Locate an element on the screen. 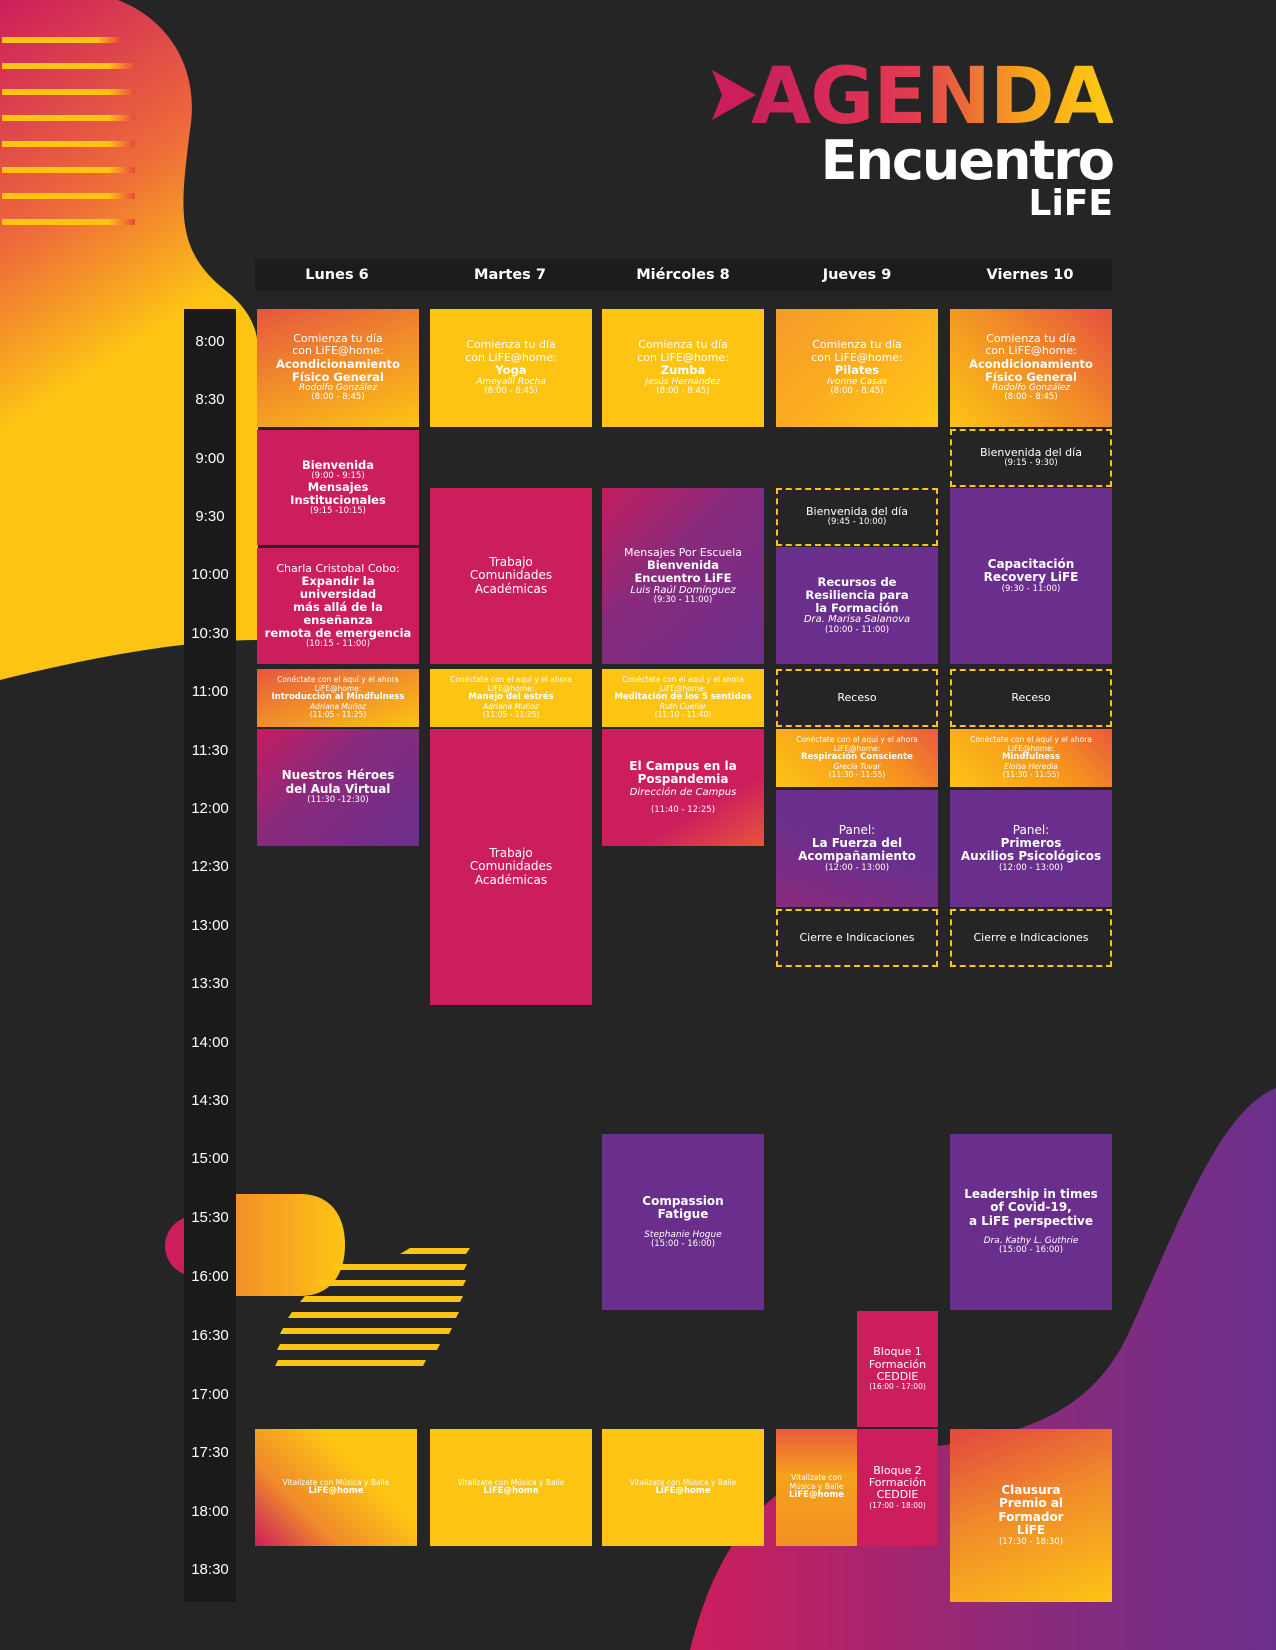 The height and width of the screenshot is (1650, 1276). event-title: Académicas is located at coordinates (511, 588).